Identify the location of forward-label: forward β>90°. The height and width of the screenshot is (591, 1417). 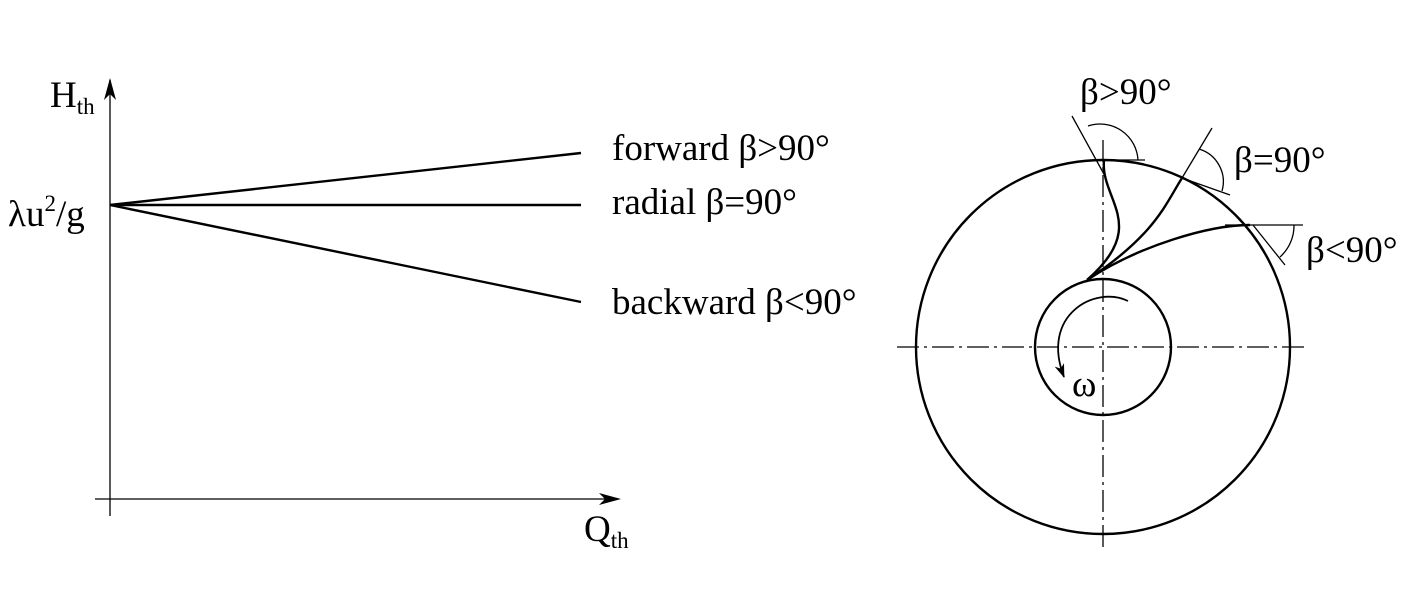
(721, 148).